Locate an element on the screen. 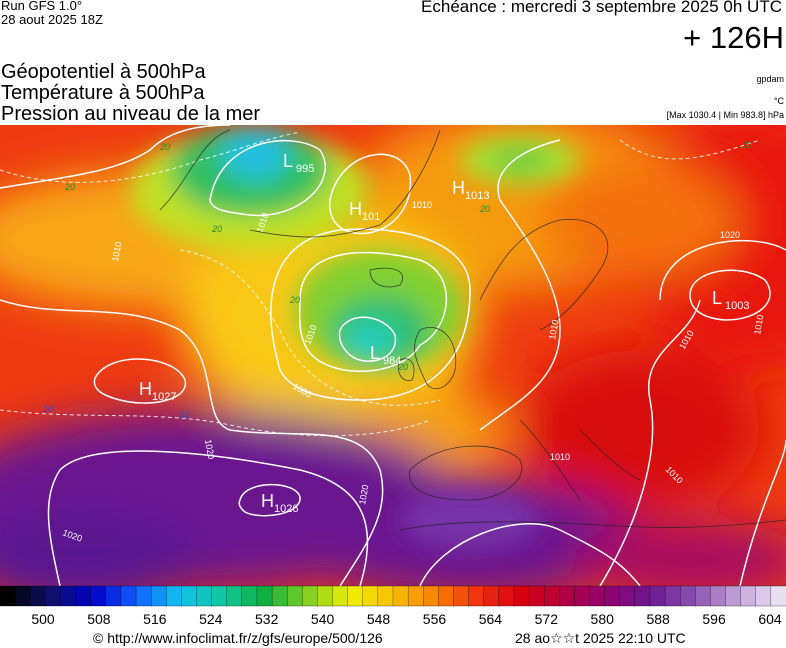 The image size is (786, 648). pressure-value: 1027 is located at coordinates (164, 397).